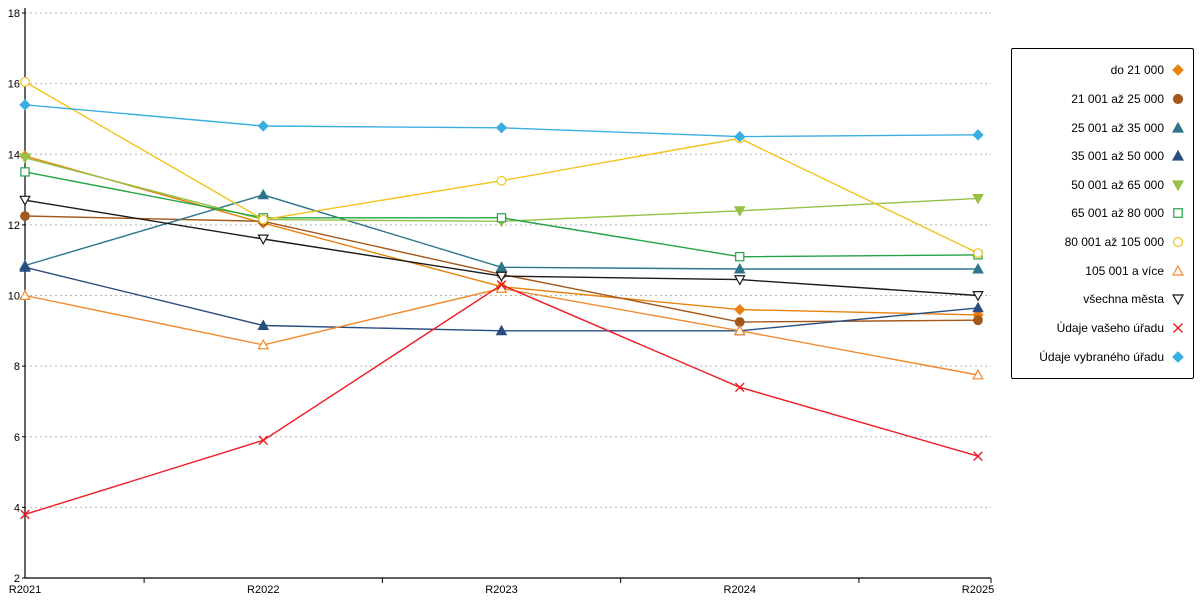 The width and height of the screenshot is (1200, 600). What do you see at coordinates (17, 438) in the screenshot?
I see `svg-text: 6` at bounding box center [17, 438].